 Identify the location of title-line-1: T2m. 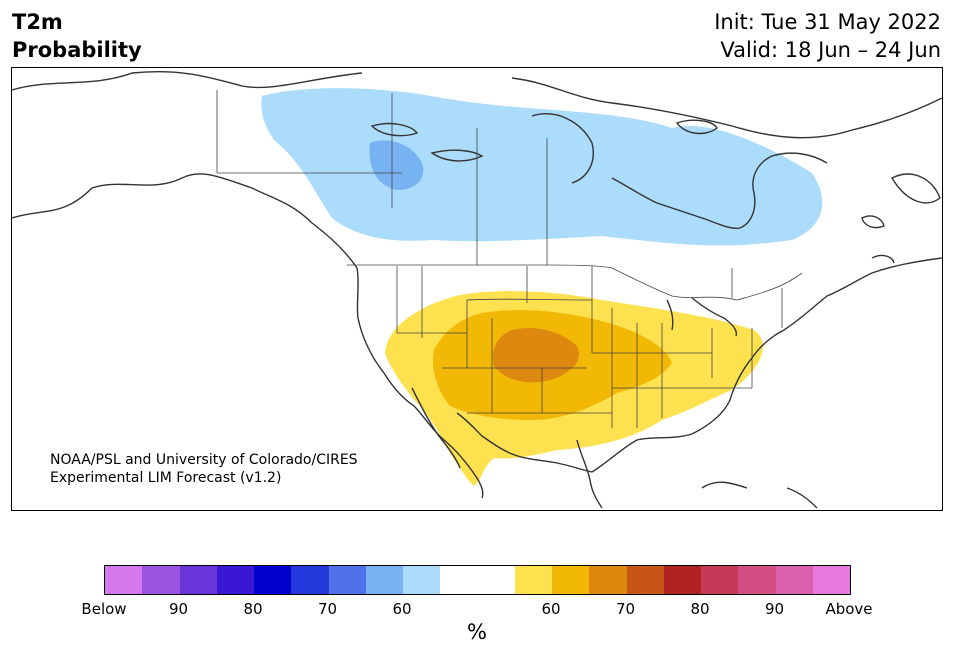
(37, 22).